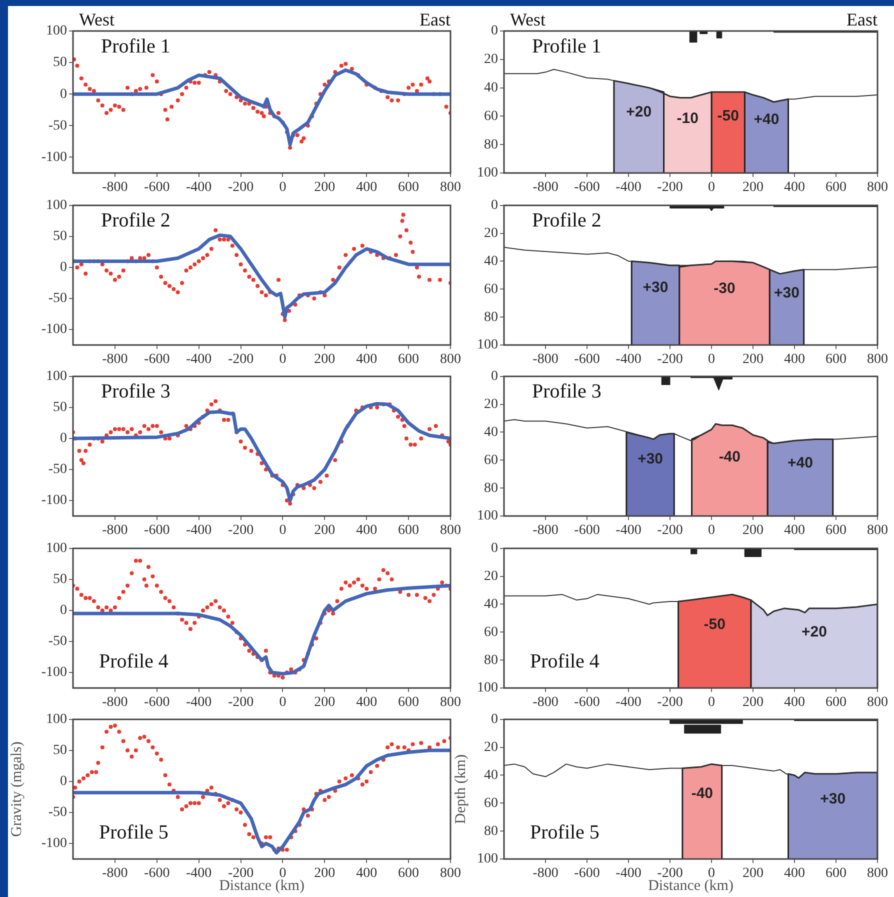 Image resolution: width=894 pixels, height=897 pixels. I want to click on y-axis-title: Depth (km), so click(460, 789).